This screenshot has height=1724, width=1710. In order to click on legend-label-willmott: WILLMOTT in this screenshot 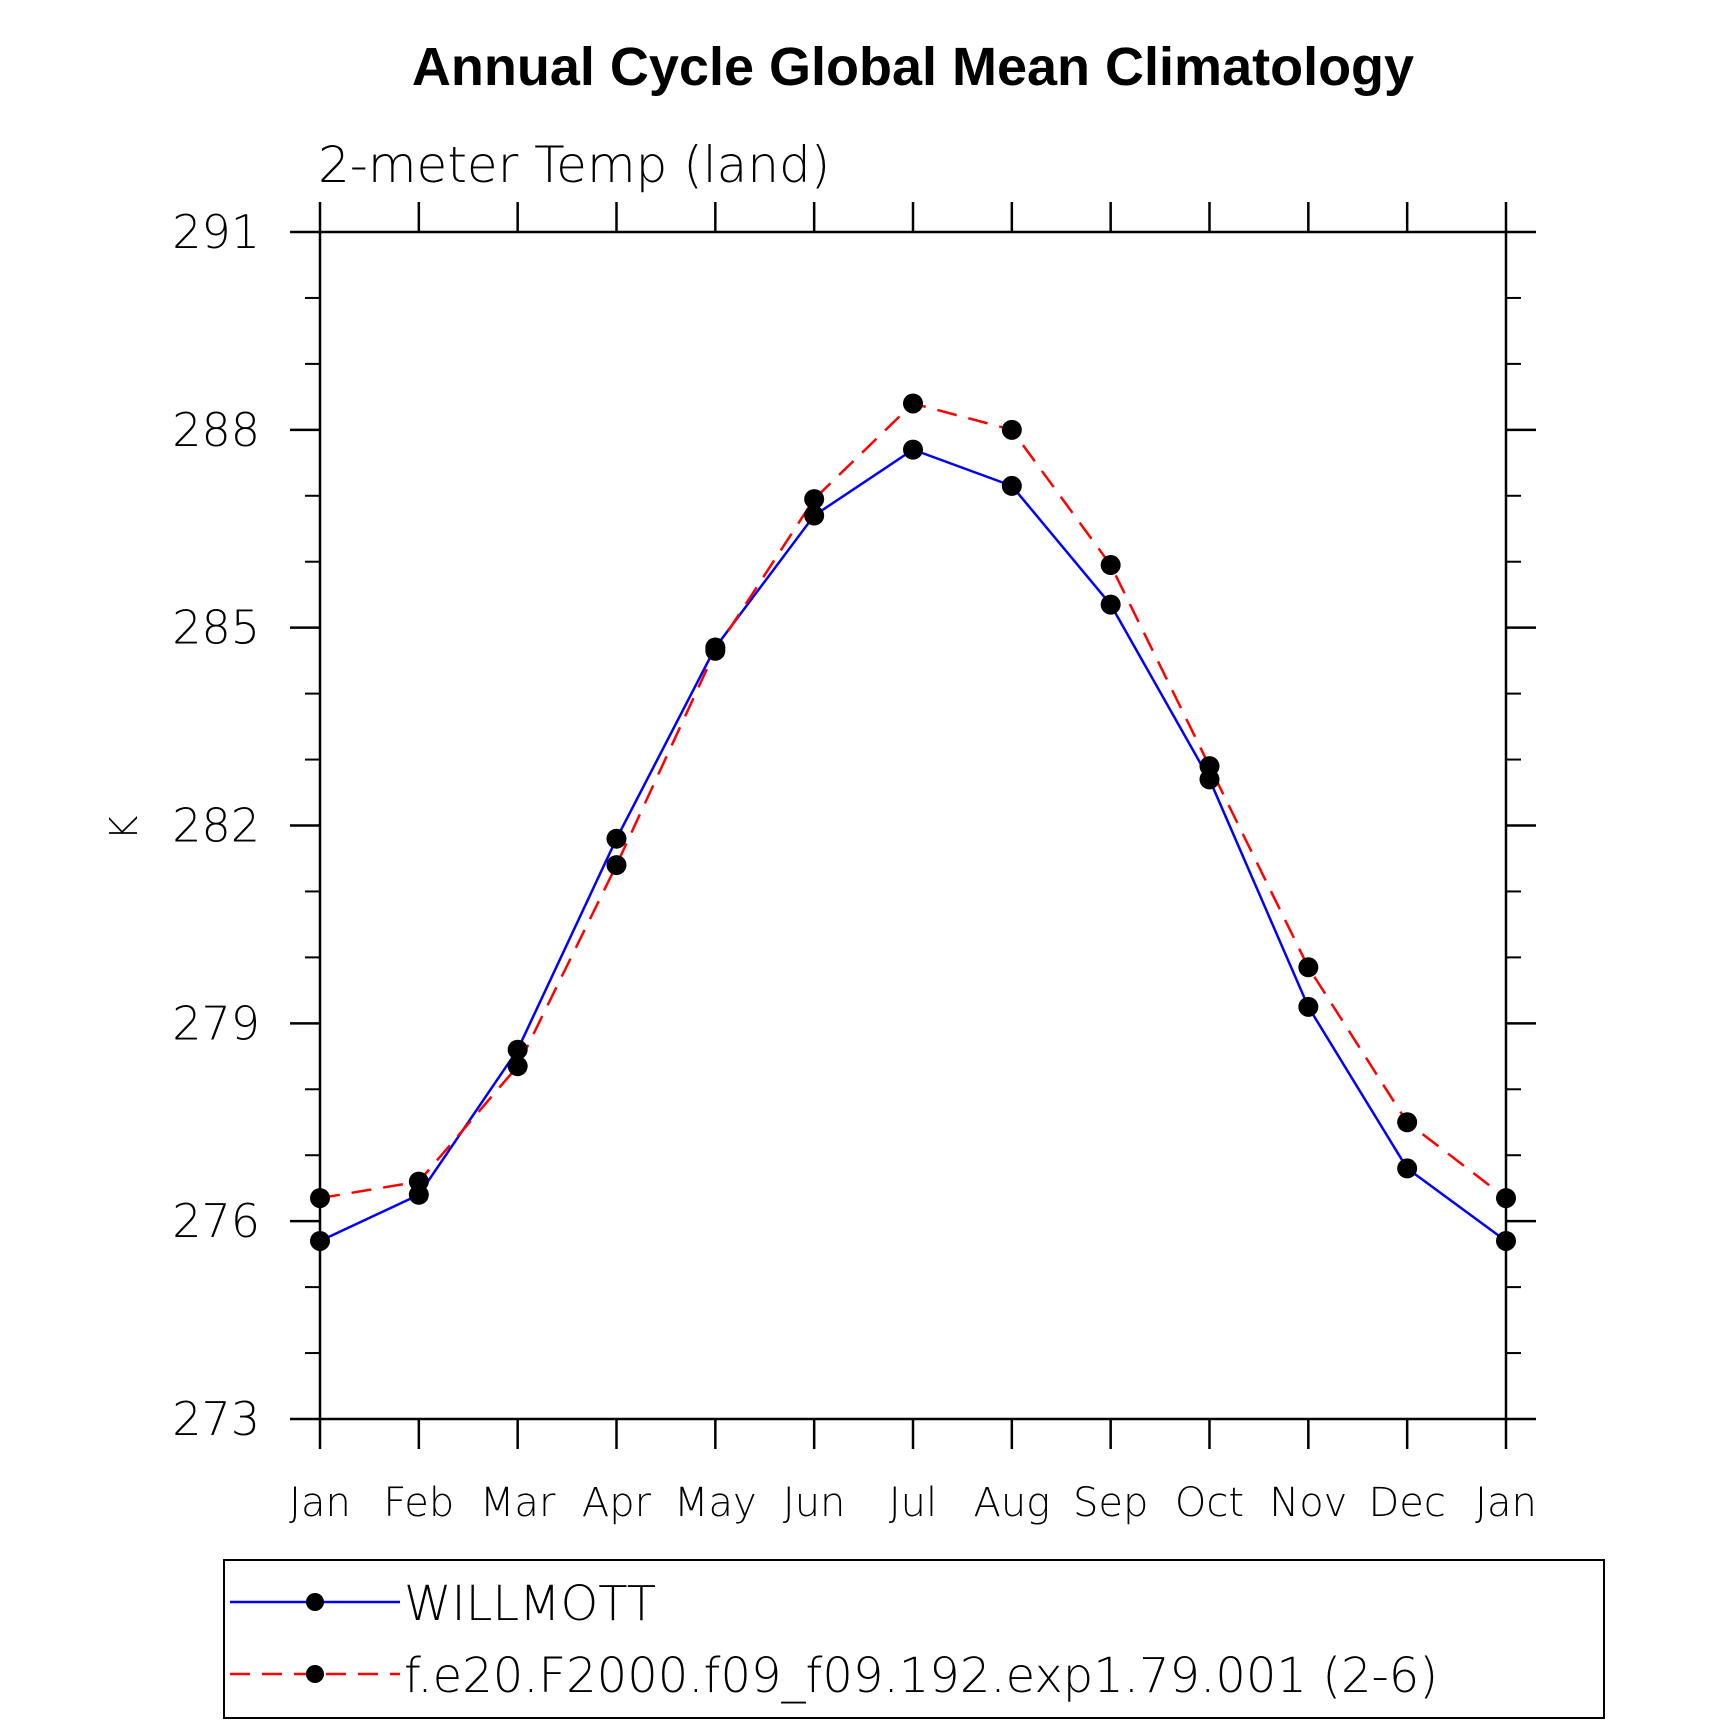, I will do `click(530, 1604)`.